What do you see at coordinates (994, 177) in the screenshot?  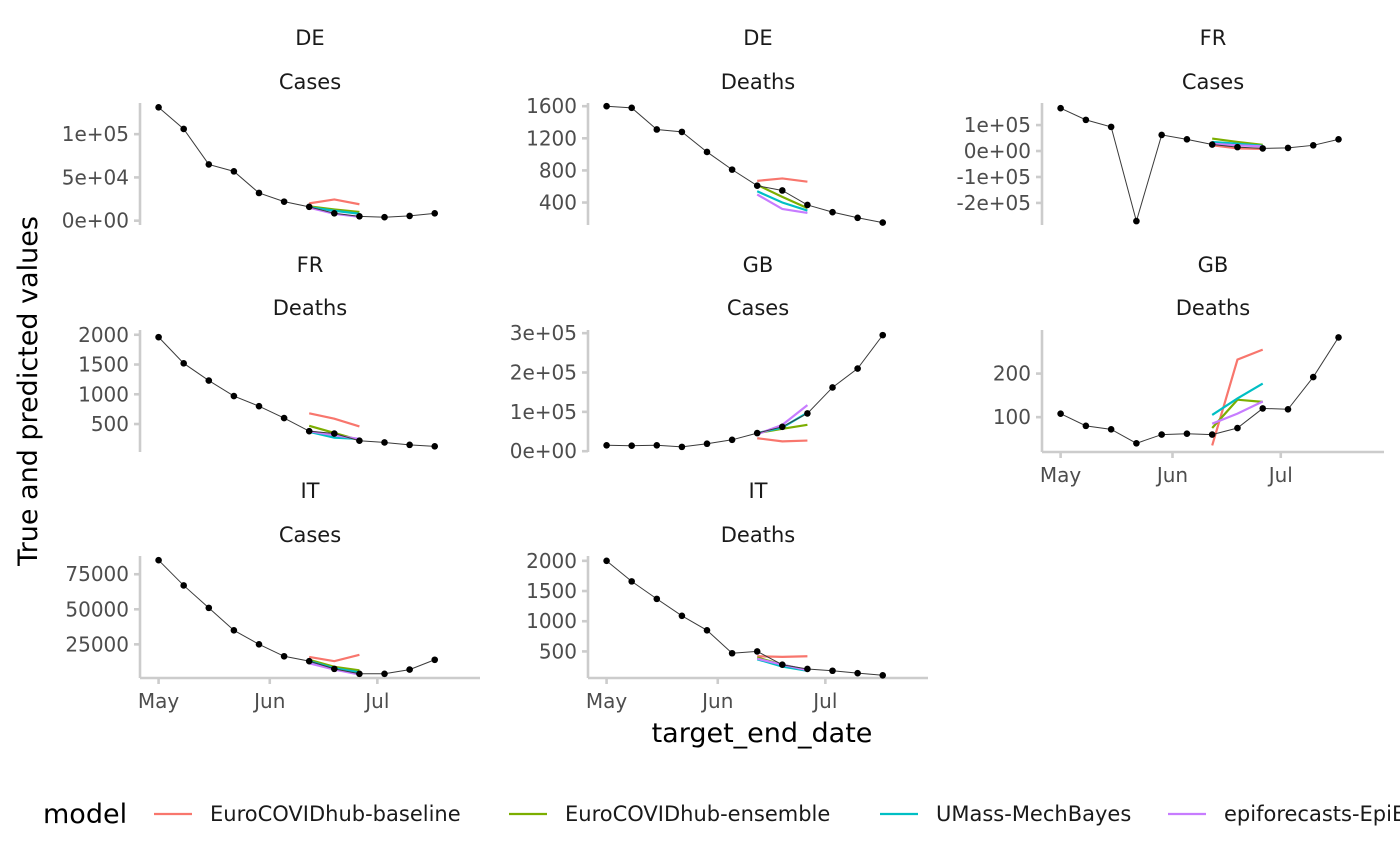 I see `y-tick-label: -1e+05` at bounding box center [994, 177].